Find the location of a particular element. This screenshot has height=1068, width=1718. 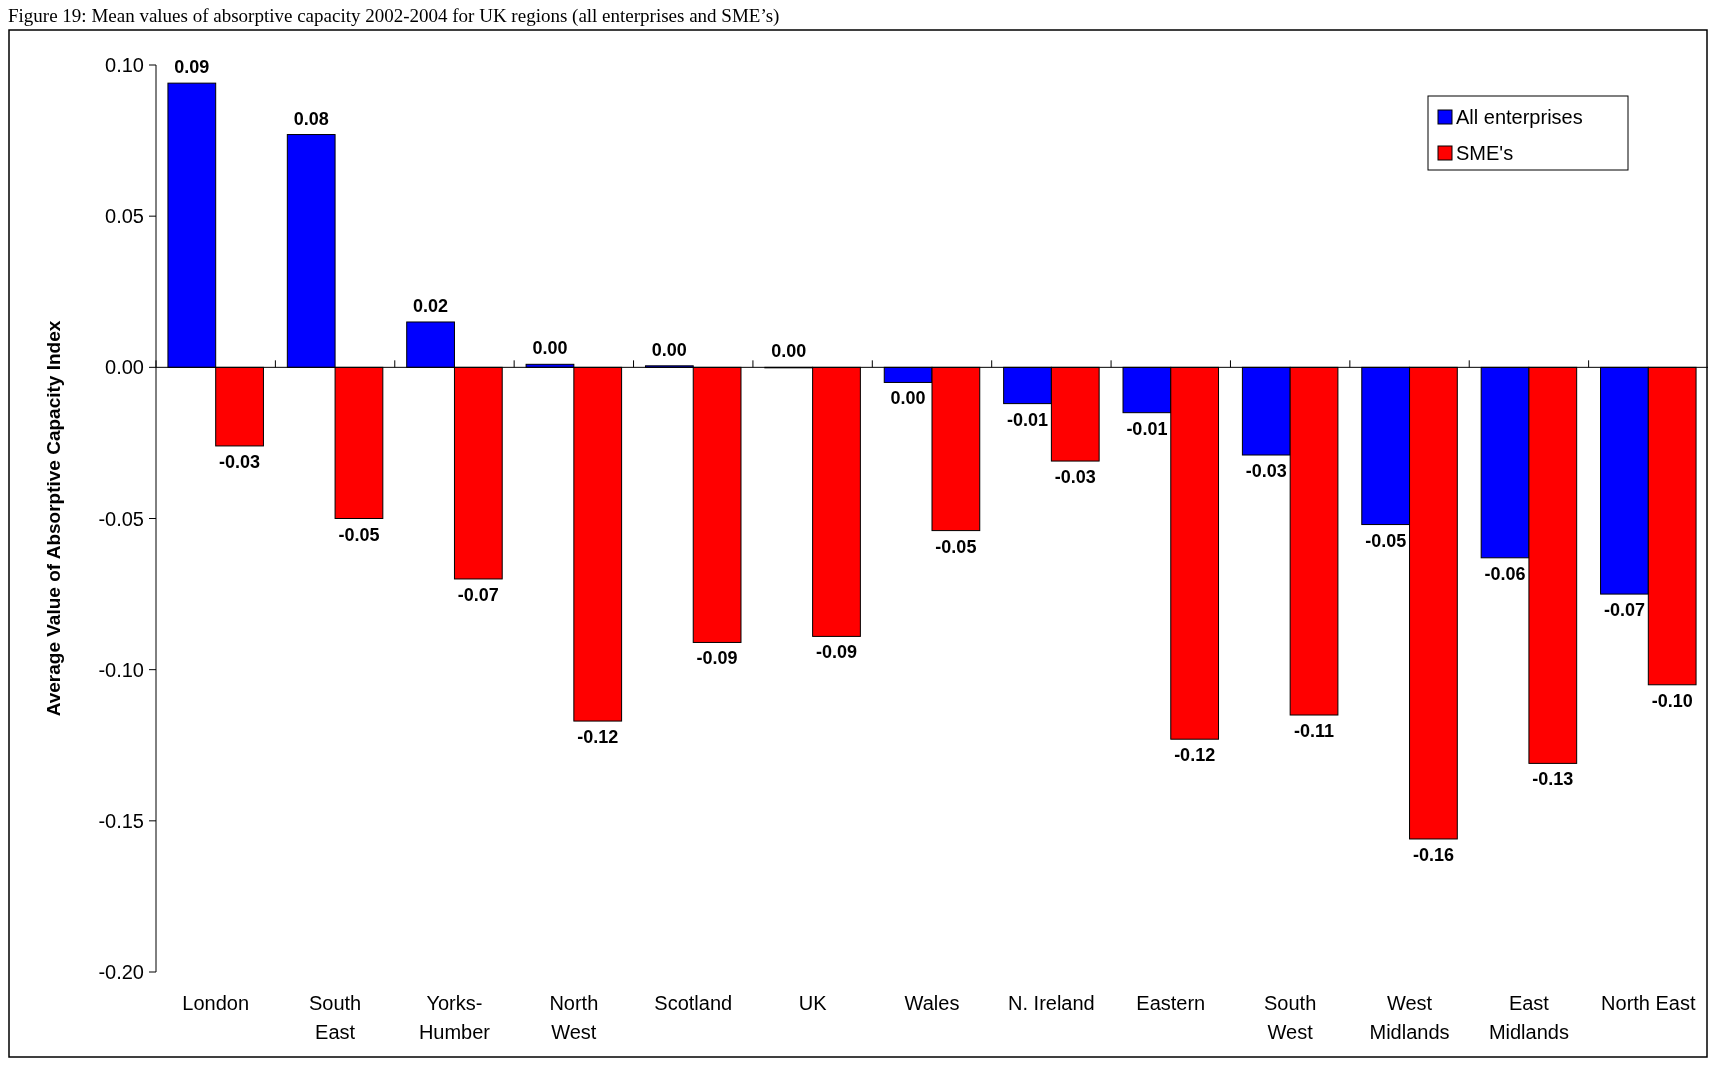

x-tick-label: North East is located at coordinates (1648, 1003).